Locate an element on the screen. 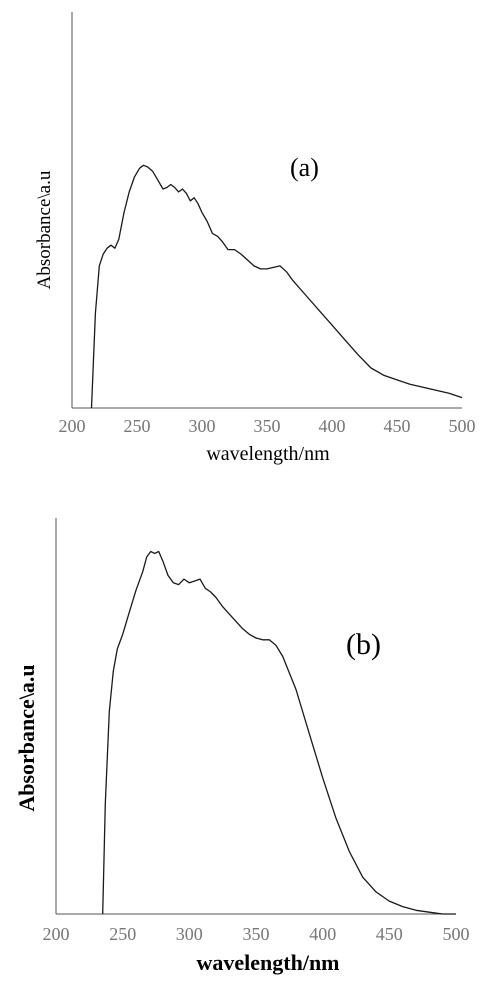  chart-b-x-tick-label: 200 is located at coordinates (56, 934).